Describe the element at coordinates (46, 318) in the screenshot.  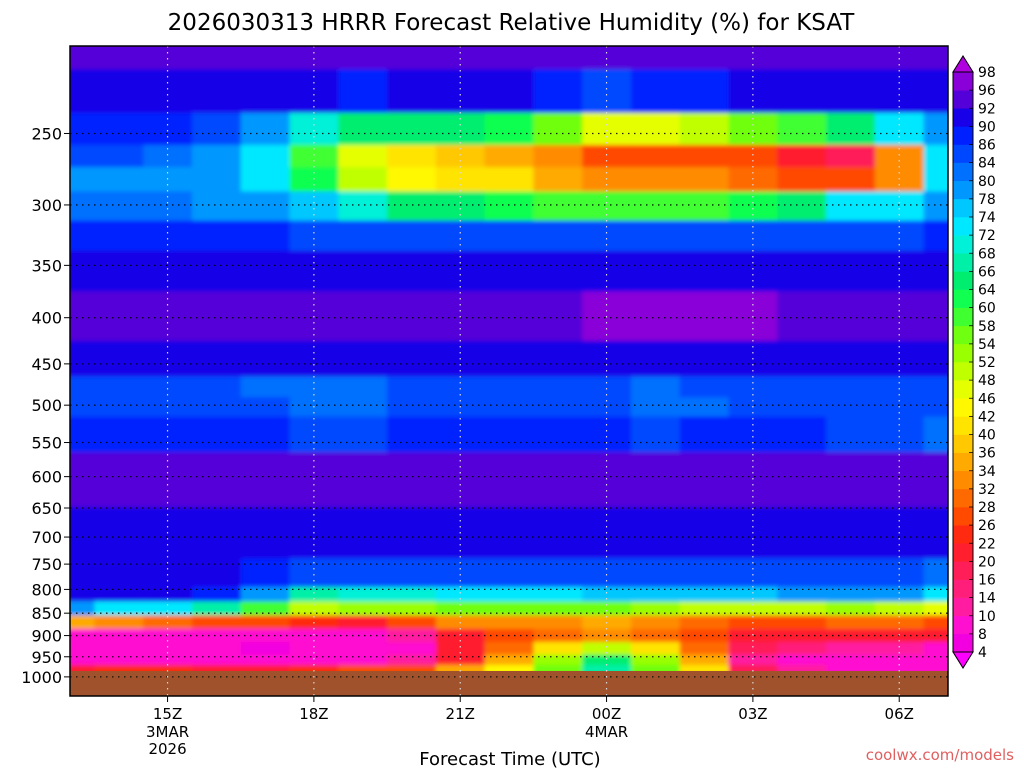
I see `y-tick-label: 400` at that location.